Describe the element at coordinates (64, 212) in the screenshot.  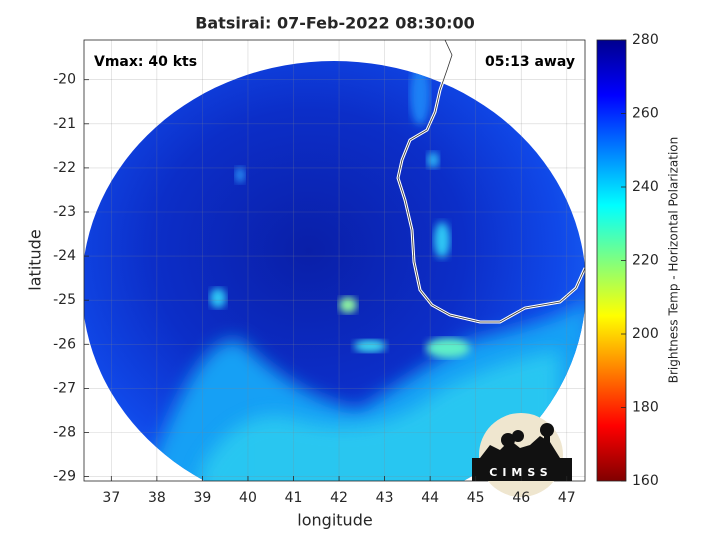
I see `y-tick-label: -23` at that location.